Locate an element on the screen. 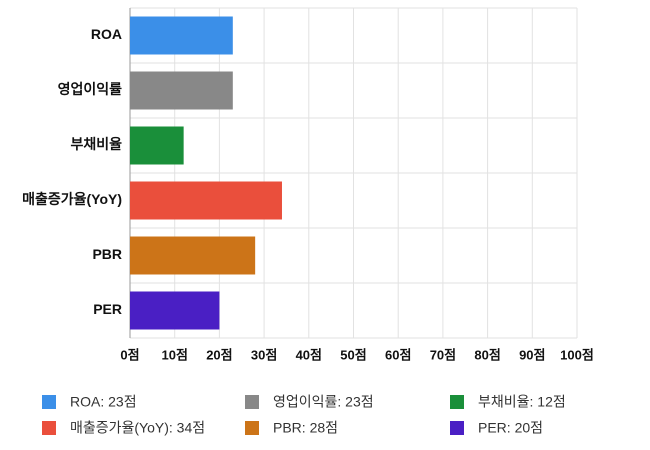 This screenshot has height=450, width=650. y-tick-label: ROA is located at coordinates (106, 34).